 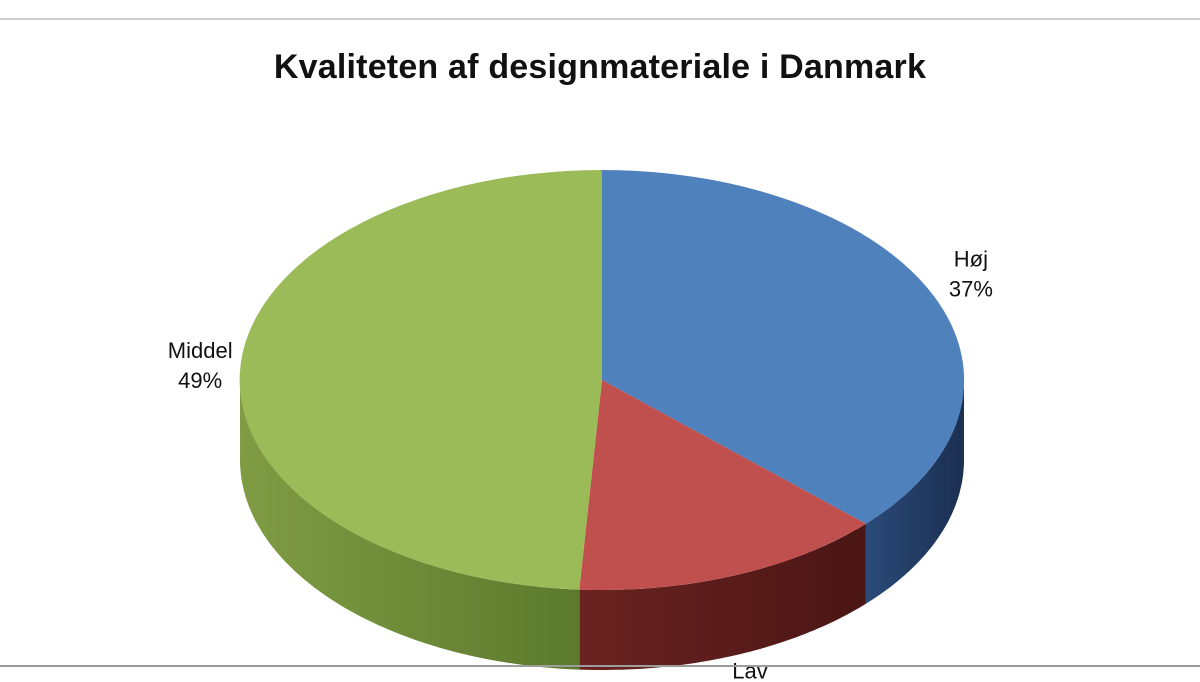 What do you see at coordinates (600, 67) in the screenshot?
I see `chart-title: Kvaliteten af designmateriale i Danmark` at bounding box center [600, 67].